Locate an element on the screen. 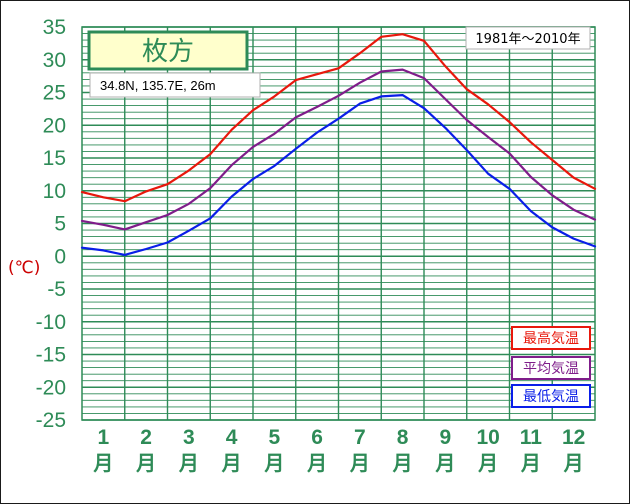 This screenshot has width=630, height=504. legend-label-3: 最低気温 is located at coordinates (551, 397).